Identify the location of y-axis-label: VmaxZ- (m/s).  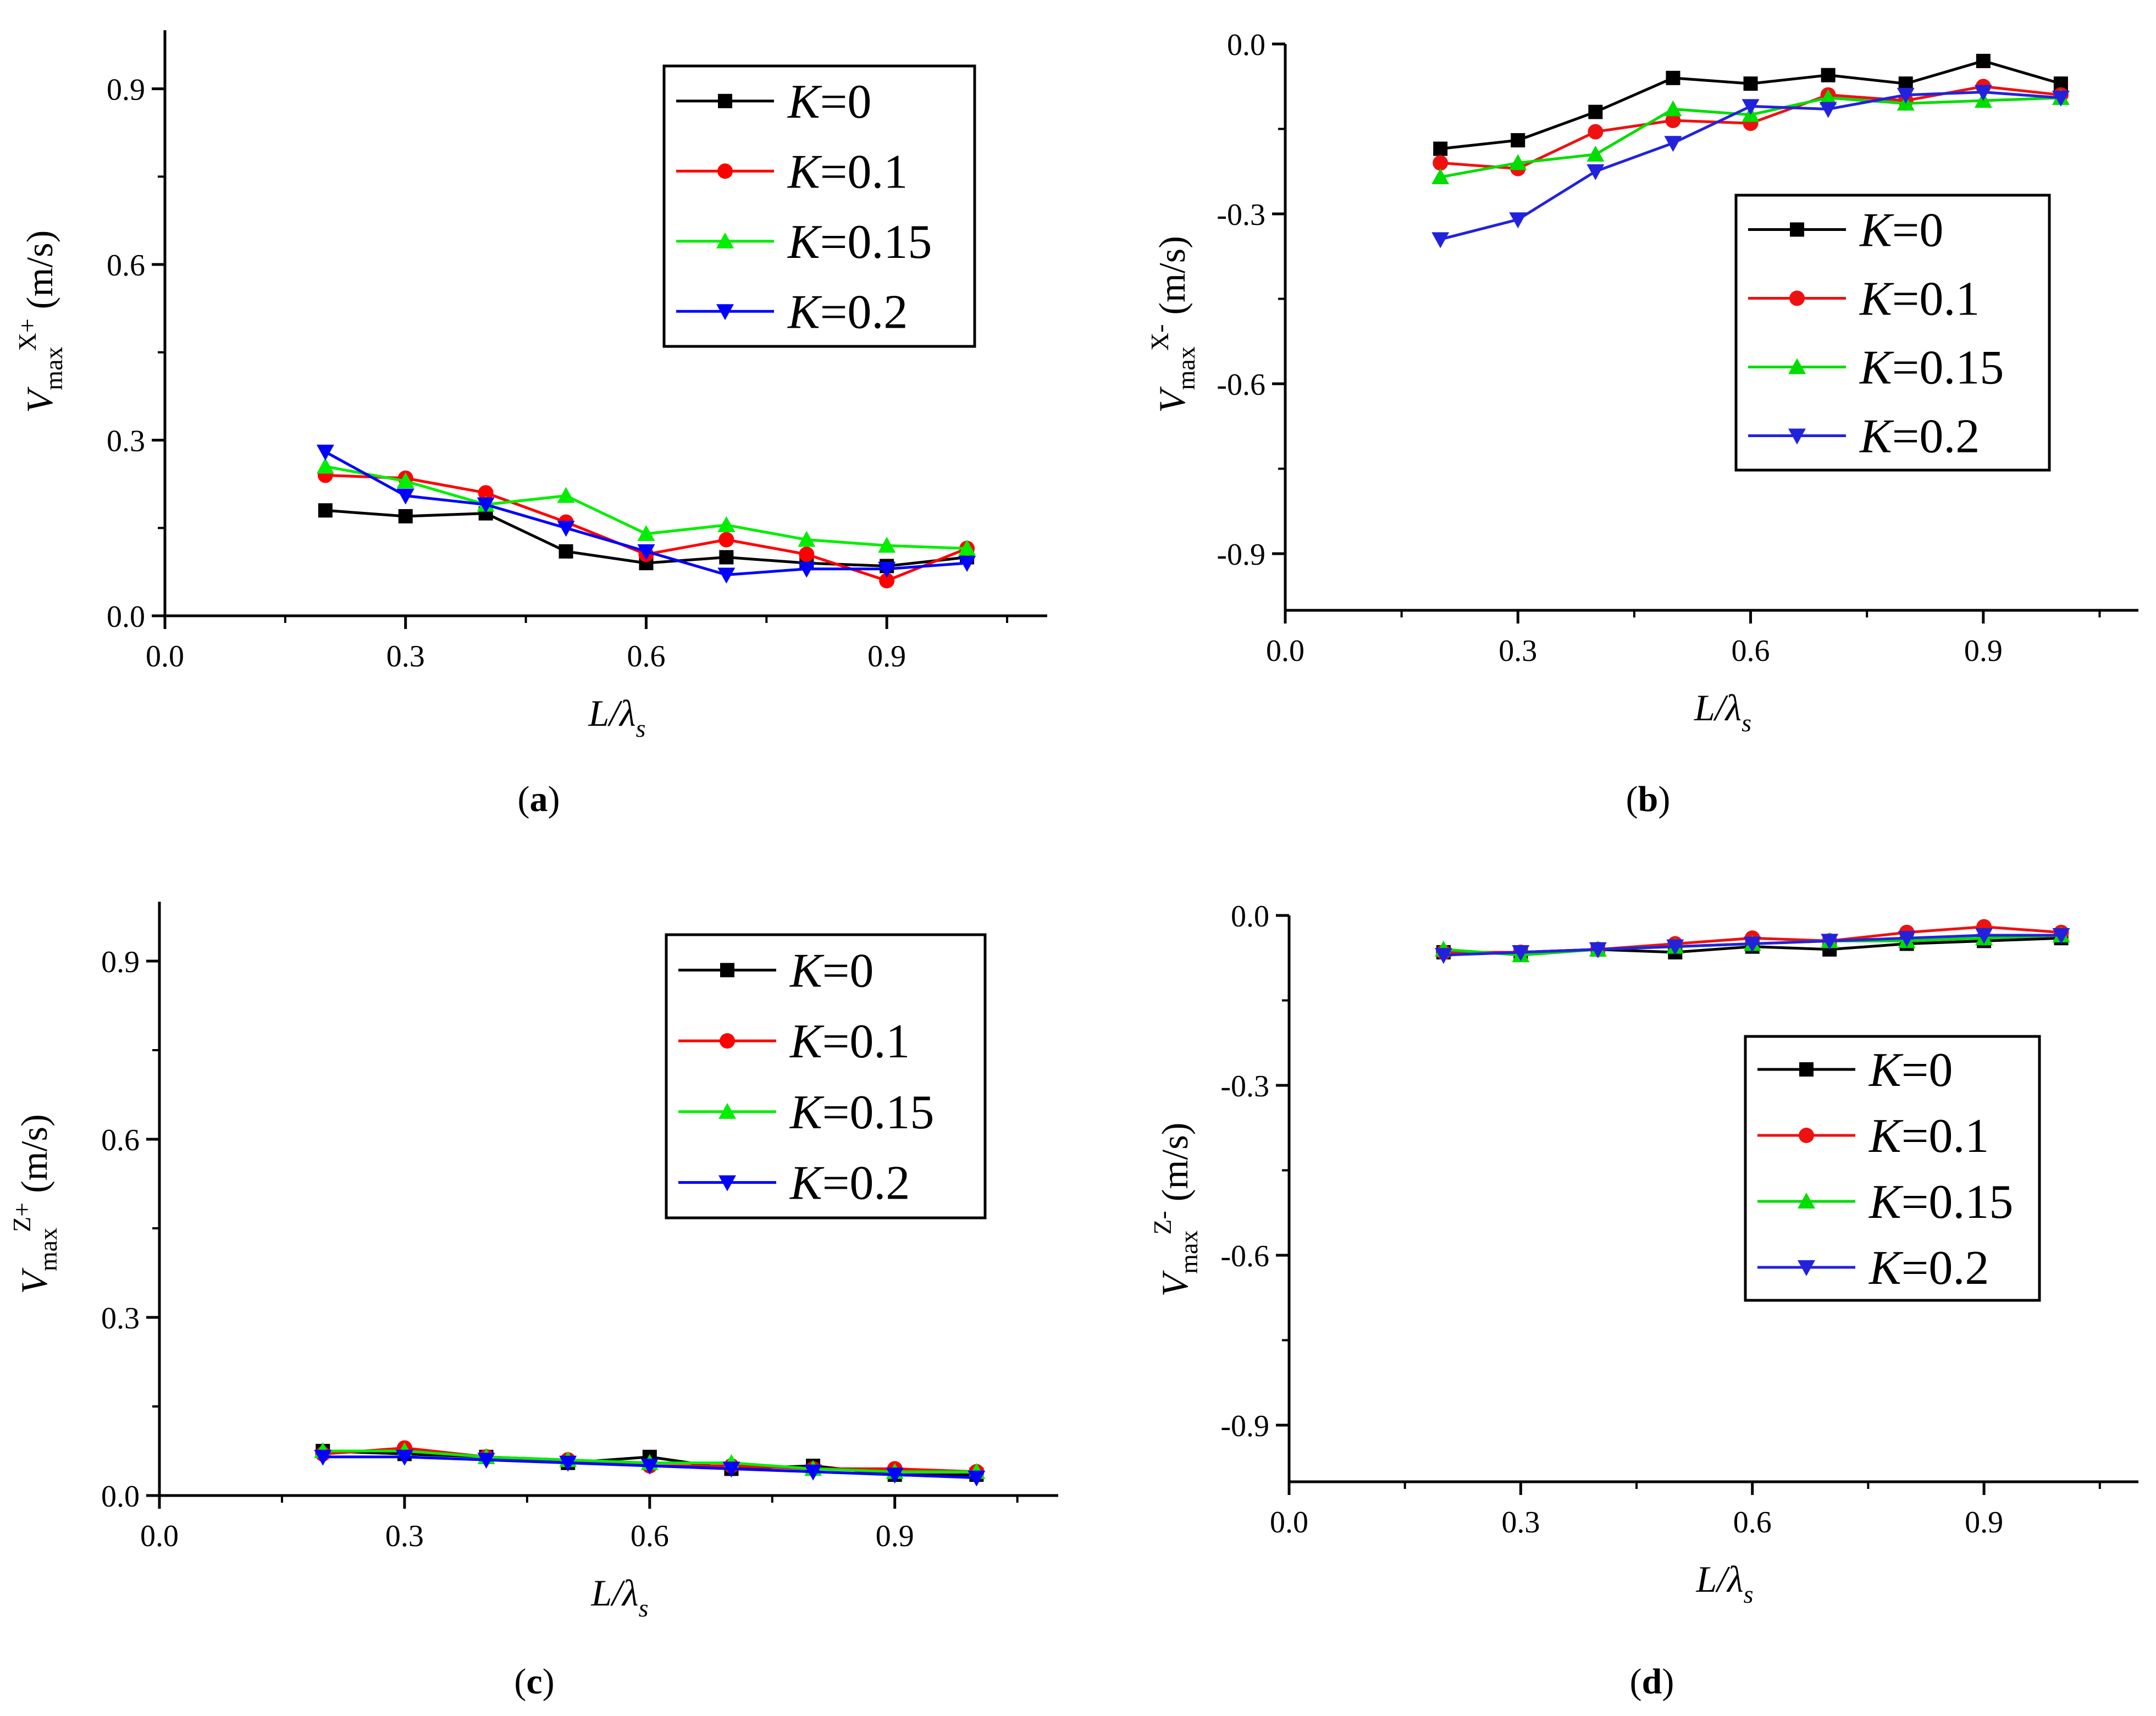
(1175, 1210).